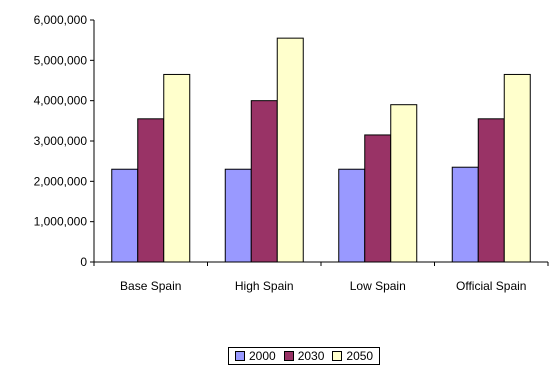  Describe the element at coordinates (262, 356) in the screenshot. I see `legend-label-2000: 2000` at that location.